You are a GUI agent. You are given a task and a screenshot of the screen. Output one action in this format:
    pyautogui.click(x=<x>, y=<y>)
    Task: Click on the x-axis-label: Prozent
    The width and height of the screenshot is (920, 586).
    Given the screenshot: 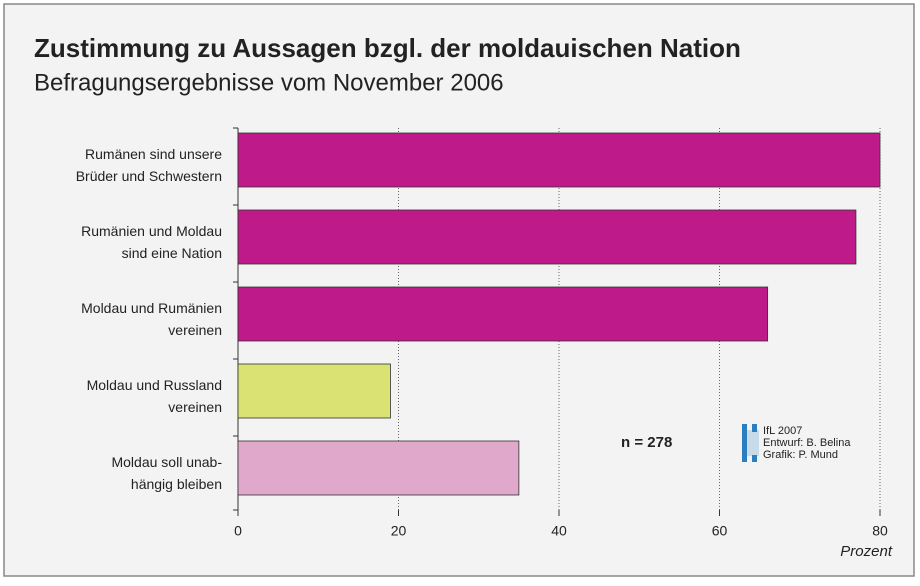 What is the action you would take?
    pyautogui.click(x=866, y=551)
    